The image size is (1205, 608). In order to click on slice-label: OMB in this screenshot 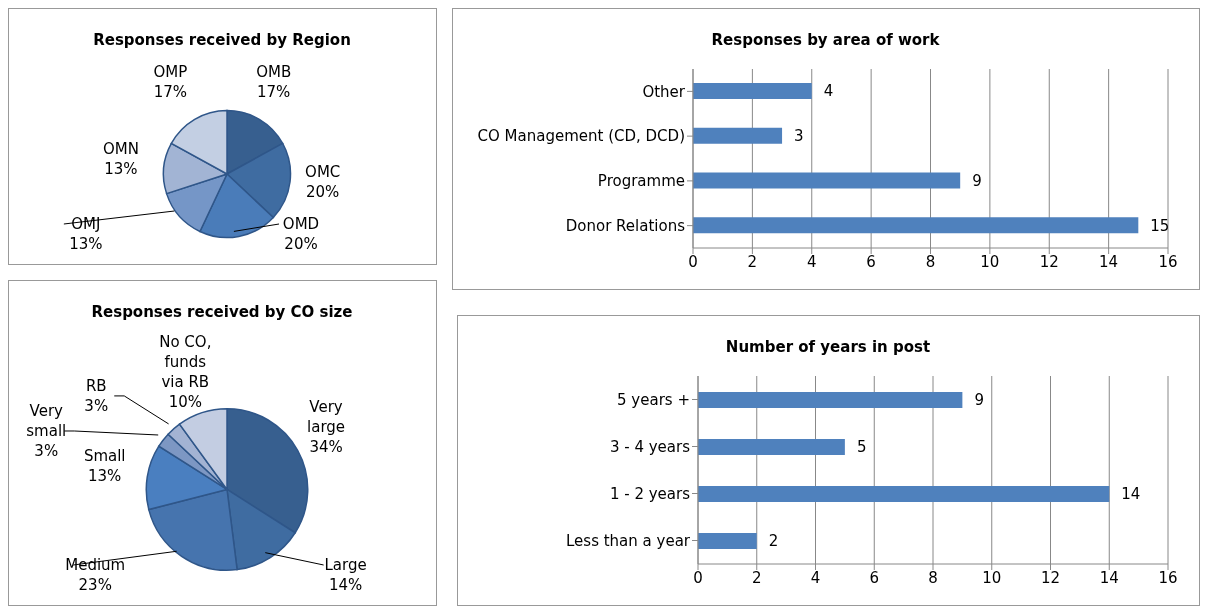, I will do `click(274, 71)`.